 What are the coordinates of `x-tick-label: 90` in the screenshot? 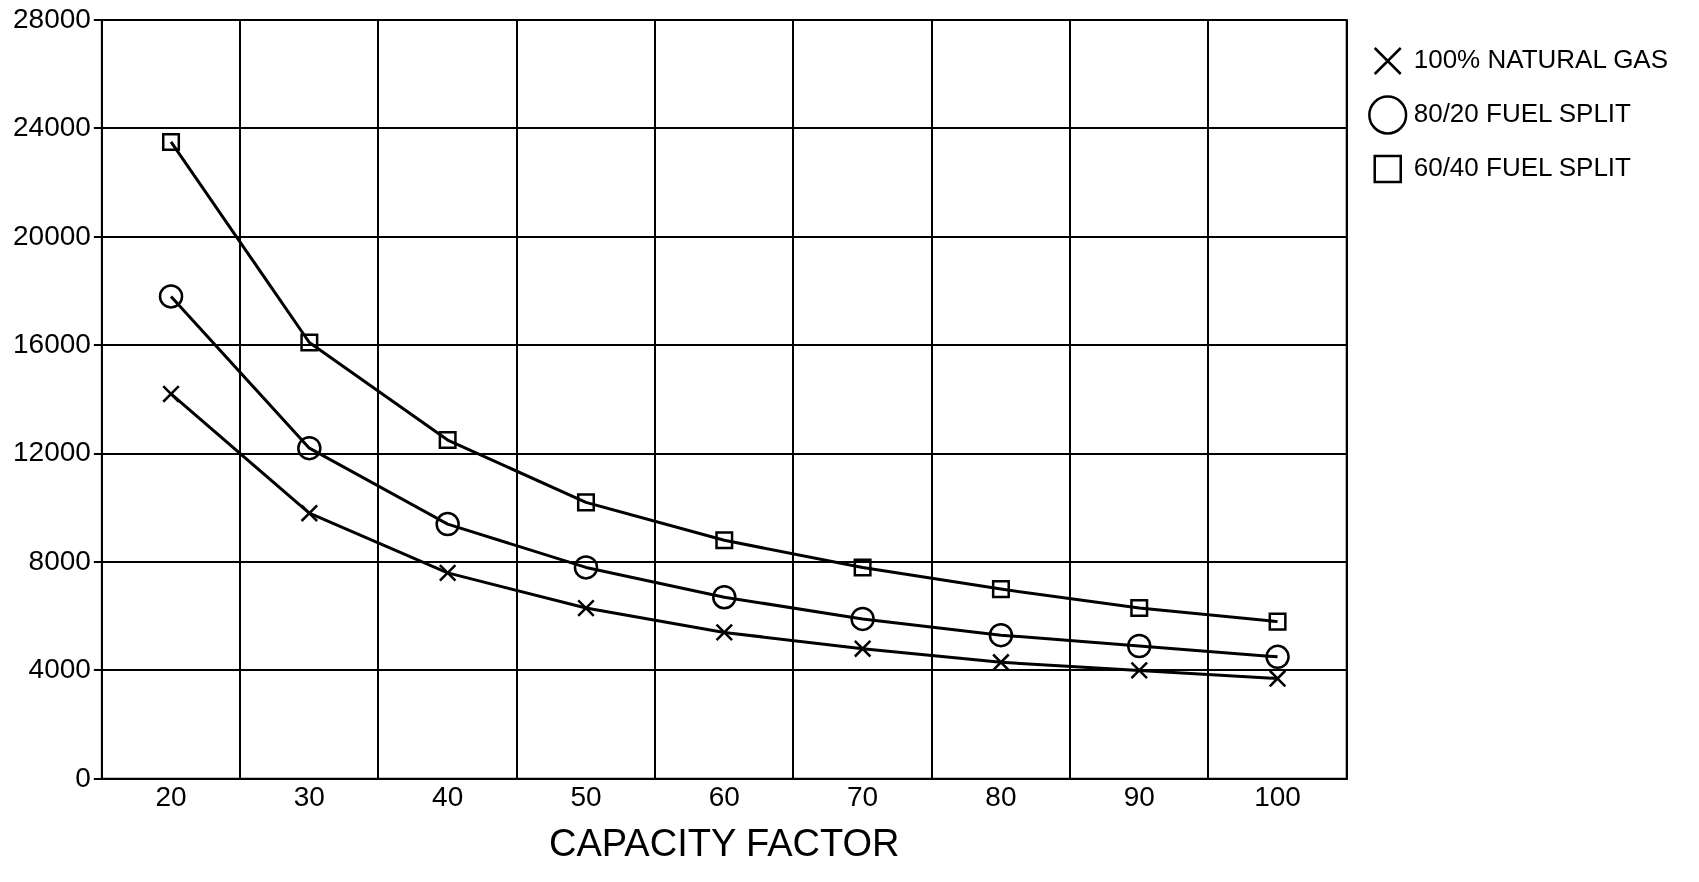 It's located at (1139, 797).